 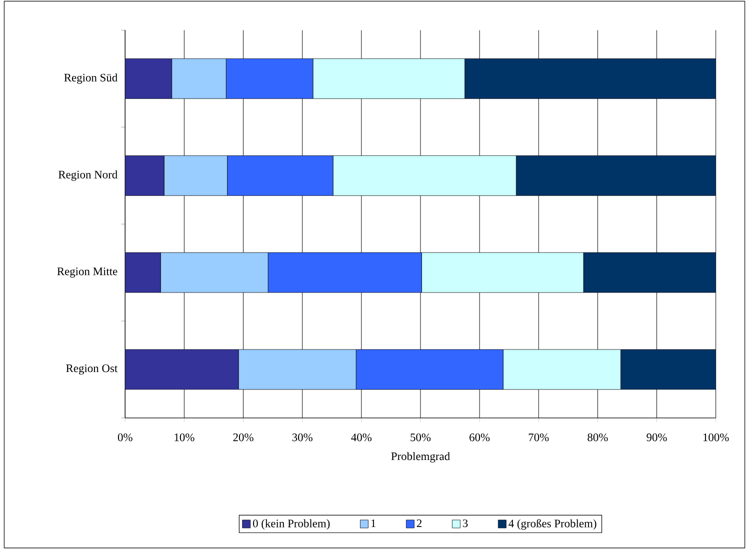 What do you see at coordinates (656, 437) in the screenshot?
I see `x-tick-label: 90%` at bounding box center [656, 437].